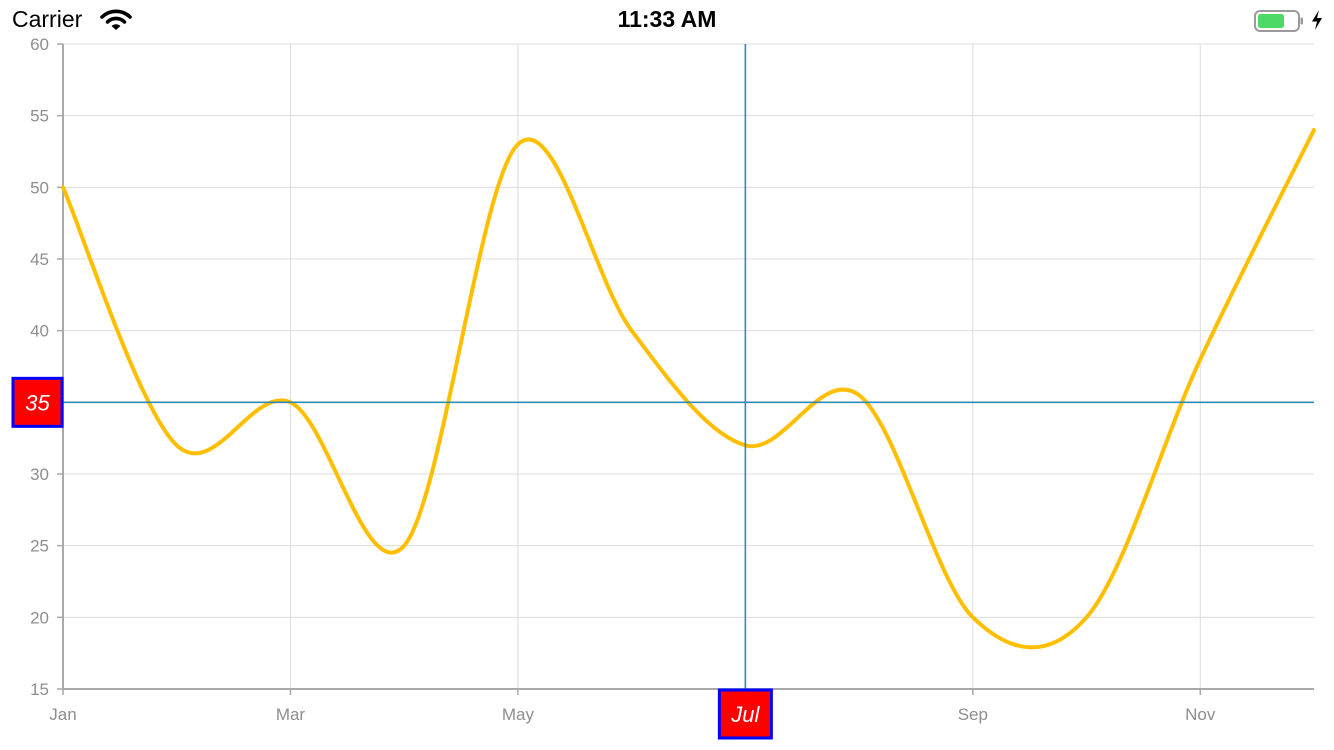  What do you see at coordinates (39, 44) in the screenshot?
I see `y-tick-label: 60` at bounding box center [39, 44].